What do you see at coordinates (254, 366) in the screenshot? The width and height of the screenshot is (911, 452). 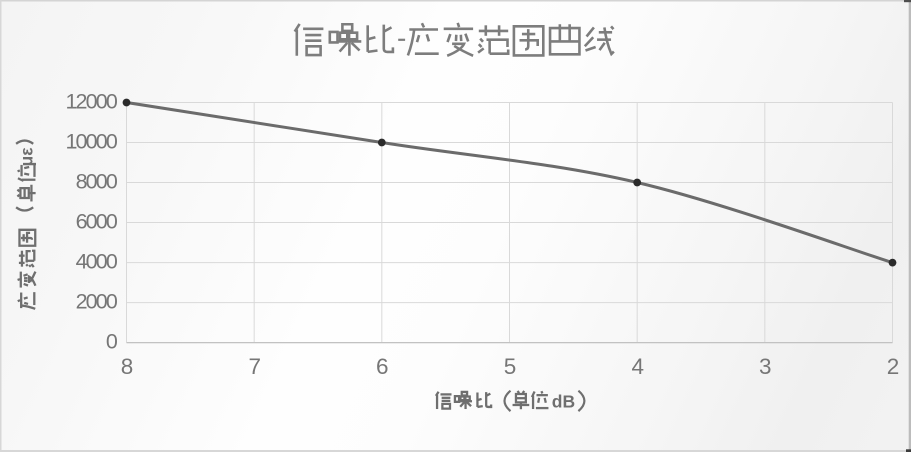 I see `svg-text: 7` at bounding box center [254, 366].